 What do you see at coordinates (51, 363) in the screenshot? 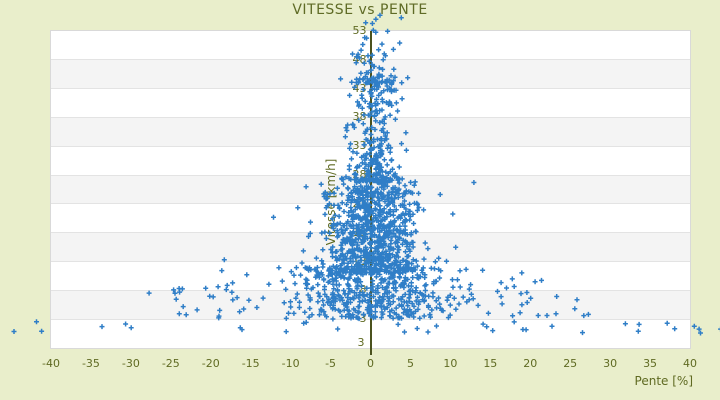
I see `x-tick-label: -40` at bounding box center [51, 363].